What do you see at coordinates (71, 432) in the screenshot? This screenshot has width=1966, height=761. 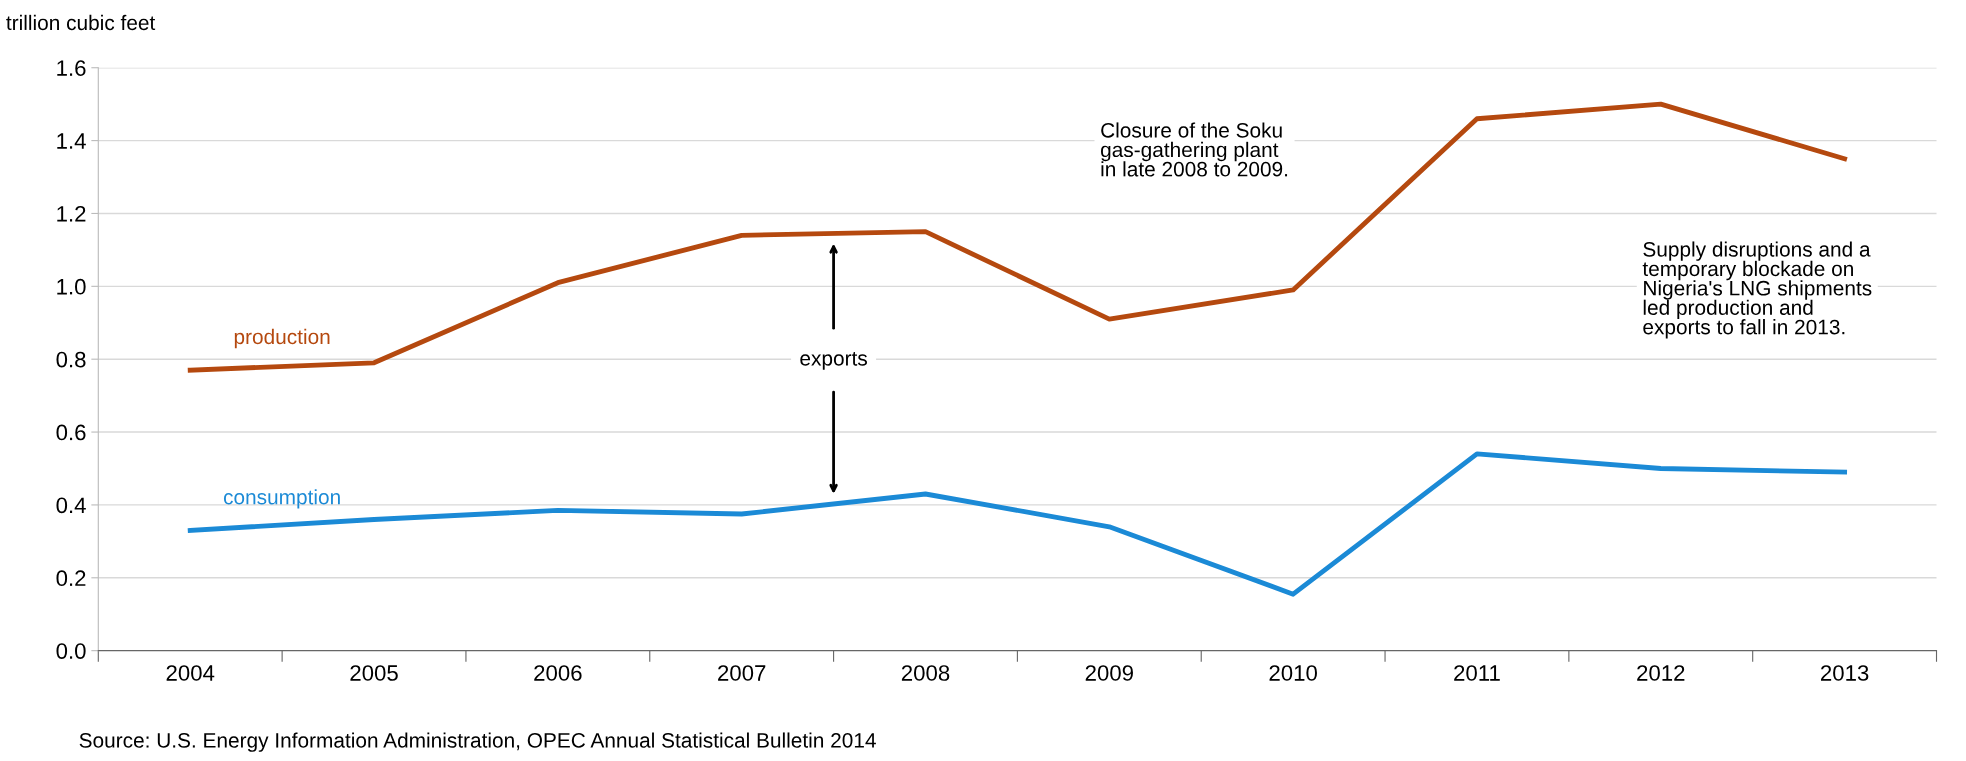 I see `y-tick-label: 0.6` at bounding box center [71, 432].